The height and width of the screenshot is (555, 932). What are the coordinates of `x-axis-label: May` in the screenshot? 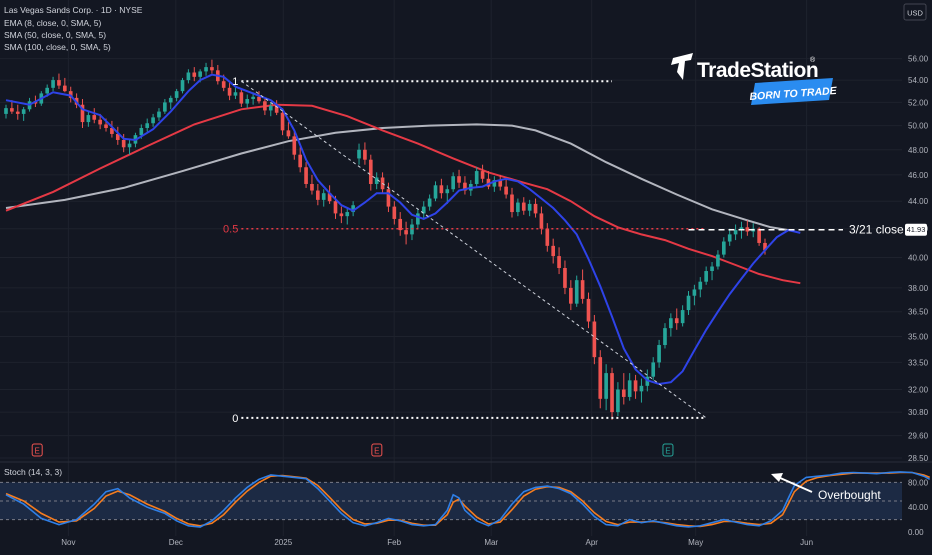 It's located at (695, 542).